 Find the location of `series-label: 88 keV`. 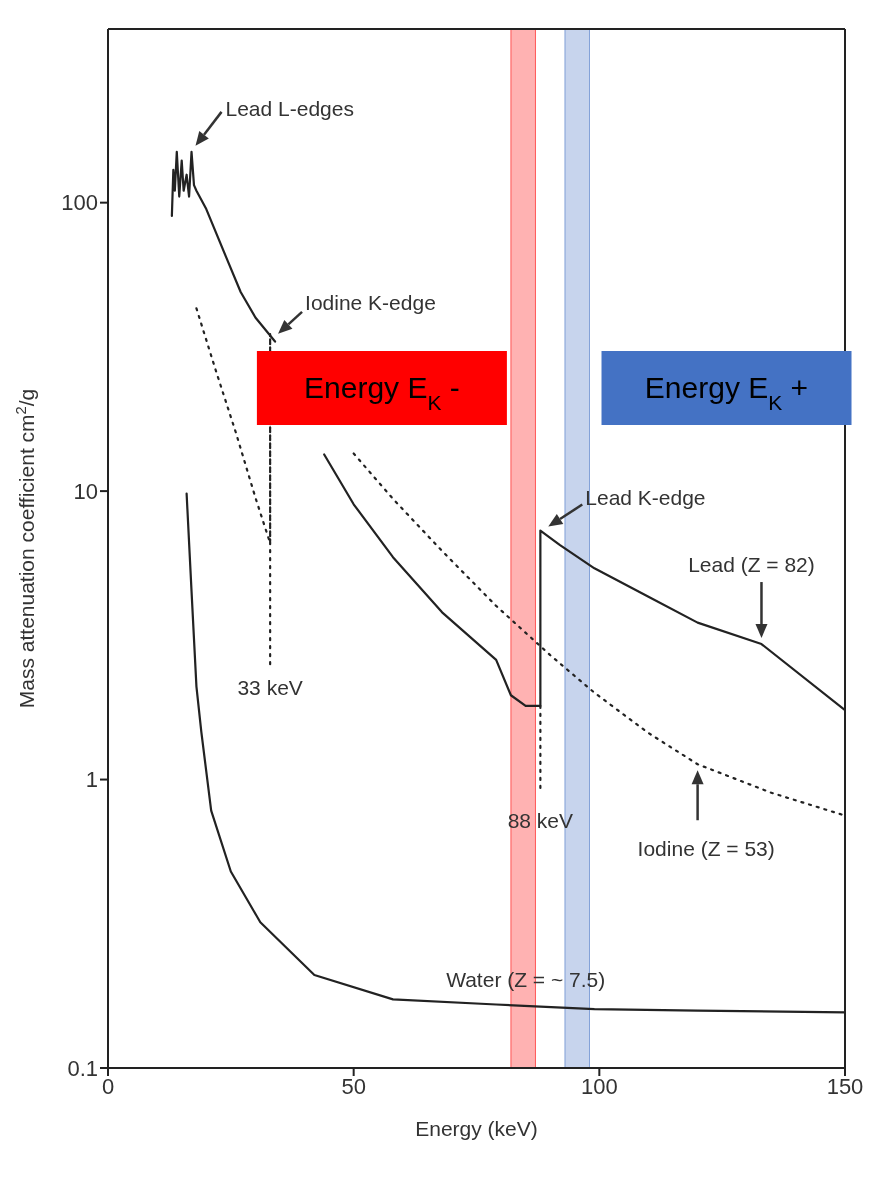

series-label: 88 keV is located at coordinates (540, 820).